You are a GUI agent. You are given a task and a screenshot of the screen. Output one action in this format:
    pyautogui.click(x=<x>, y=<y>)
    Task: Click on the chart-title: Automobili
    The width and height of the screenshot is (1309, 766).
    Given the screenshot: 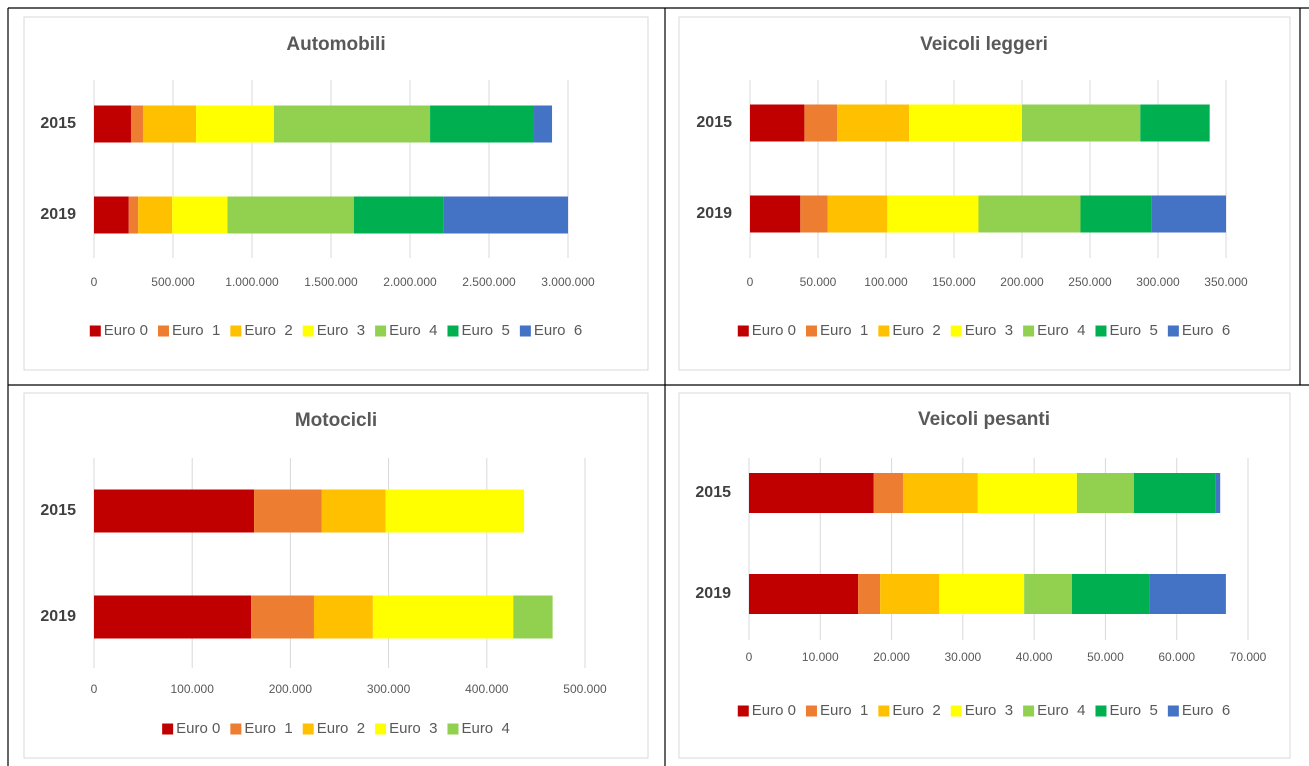 What is the action you would take?
    pyautogui.click(x=335, y=44)
    